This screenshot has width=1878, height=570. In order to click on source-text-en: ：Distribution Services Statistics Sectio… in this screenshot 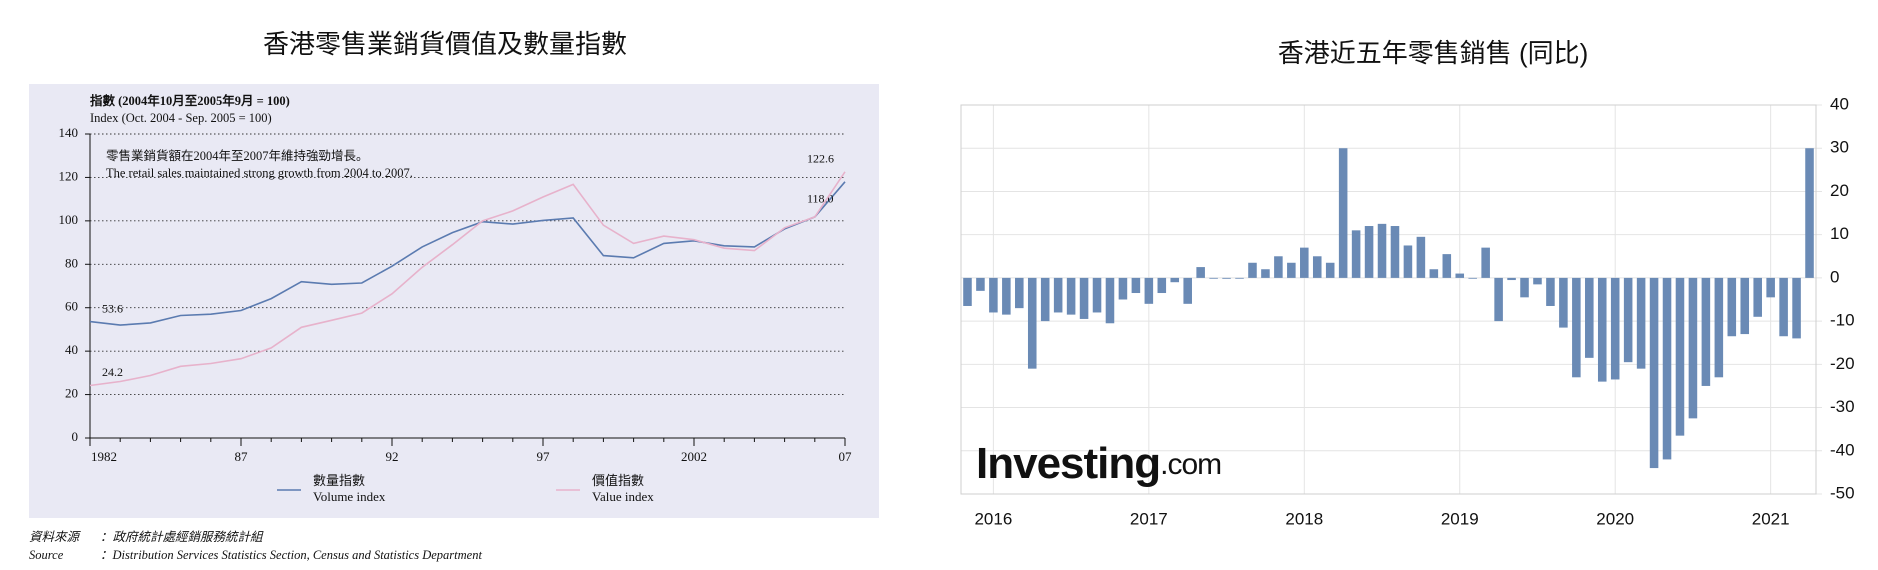, I will do `click(291, 555)`.